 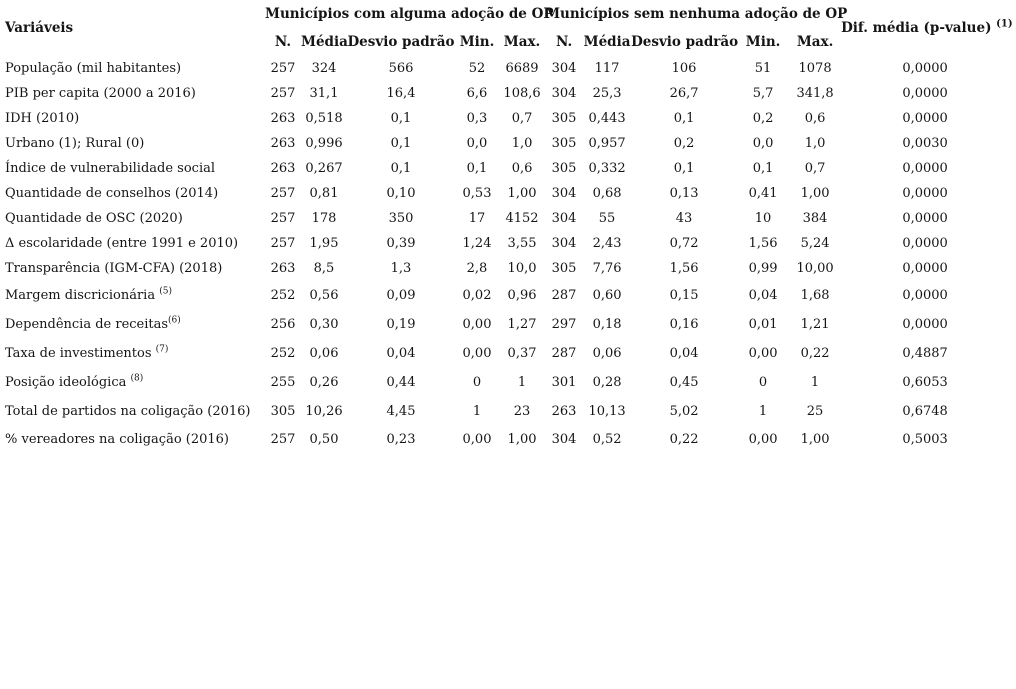 What do you see at coordinates (925, 439) in the screenshot?
I see `diff-mean-value: 0,5003` at bounding box center [925, 439].